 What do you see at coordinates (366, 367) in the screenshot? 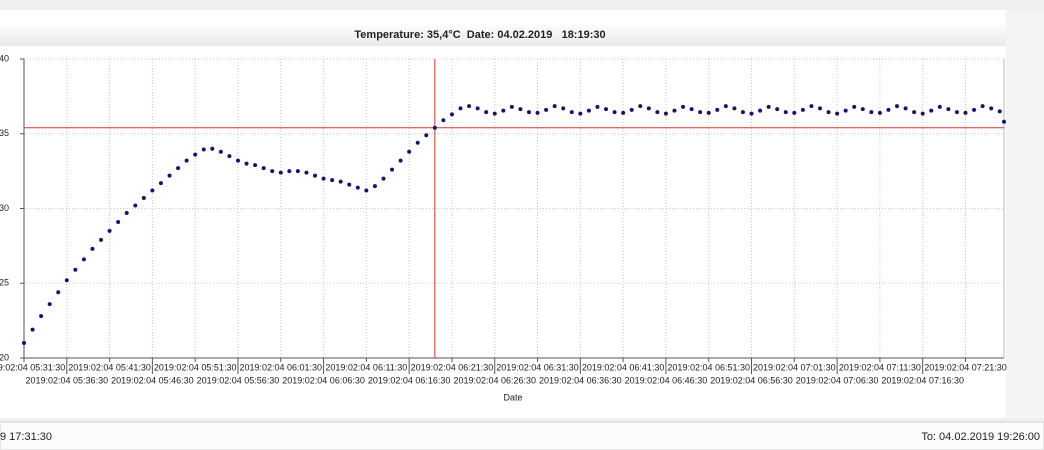
I see `x-tick-label: 2019:02:04 06:11:30` at bounding box center [366, 367].